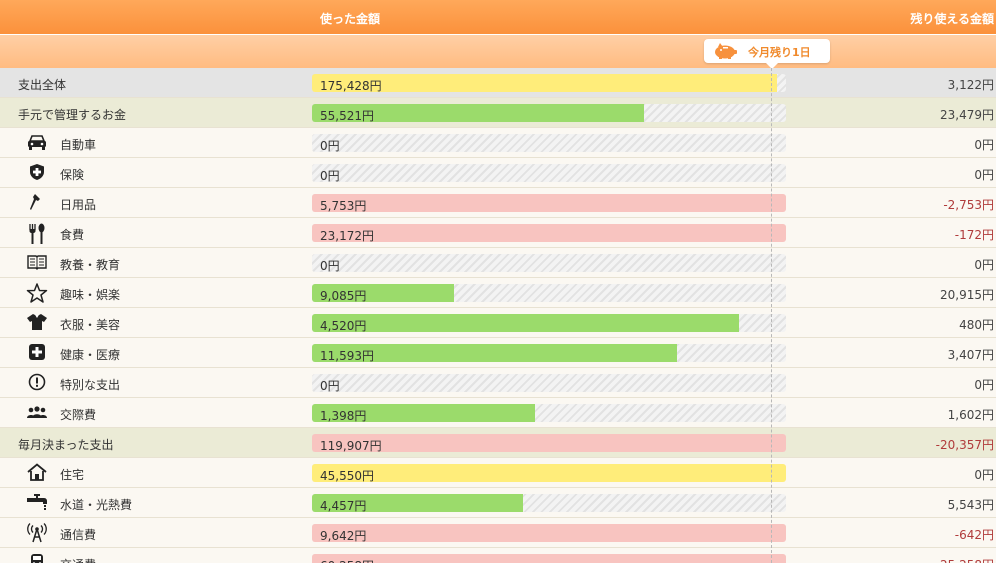  Describe the element at coordinates (967, 295) in the screenshot. I see `remaining-amount: 20,915円` at that location.